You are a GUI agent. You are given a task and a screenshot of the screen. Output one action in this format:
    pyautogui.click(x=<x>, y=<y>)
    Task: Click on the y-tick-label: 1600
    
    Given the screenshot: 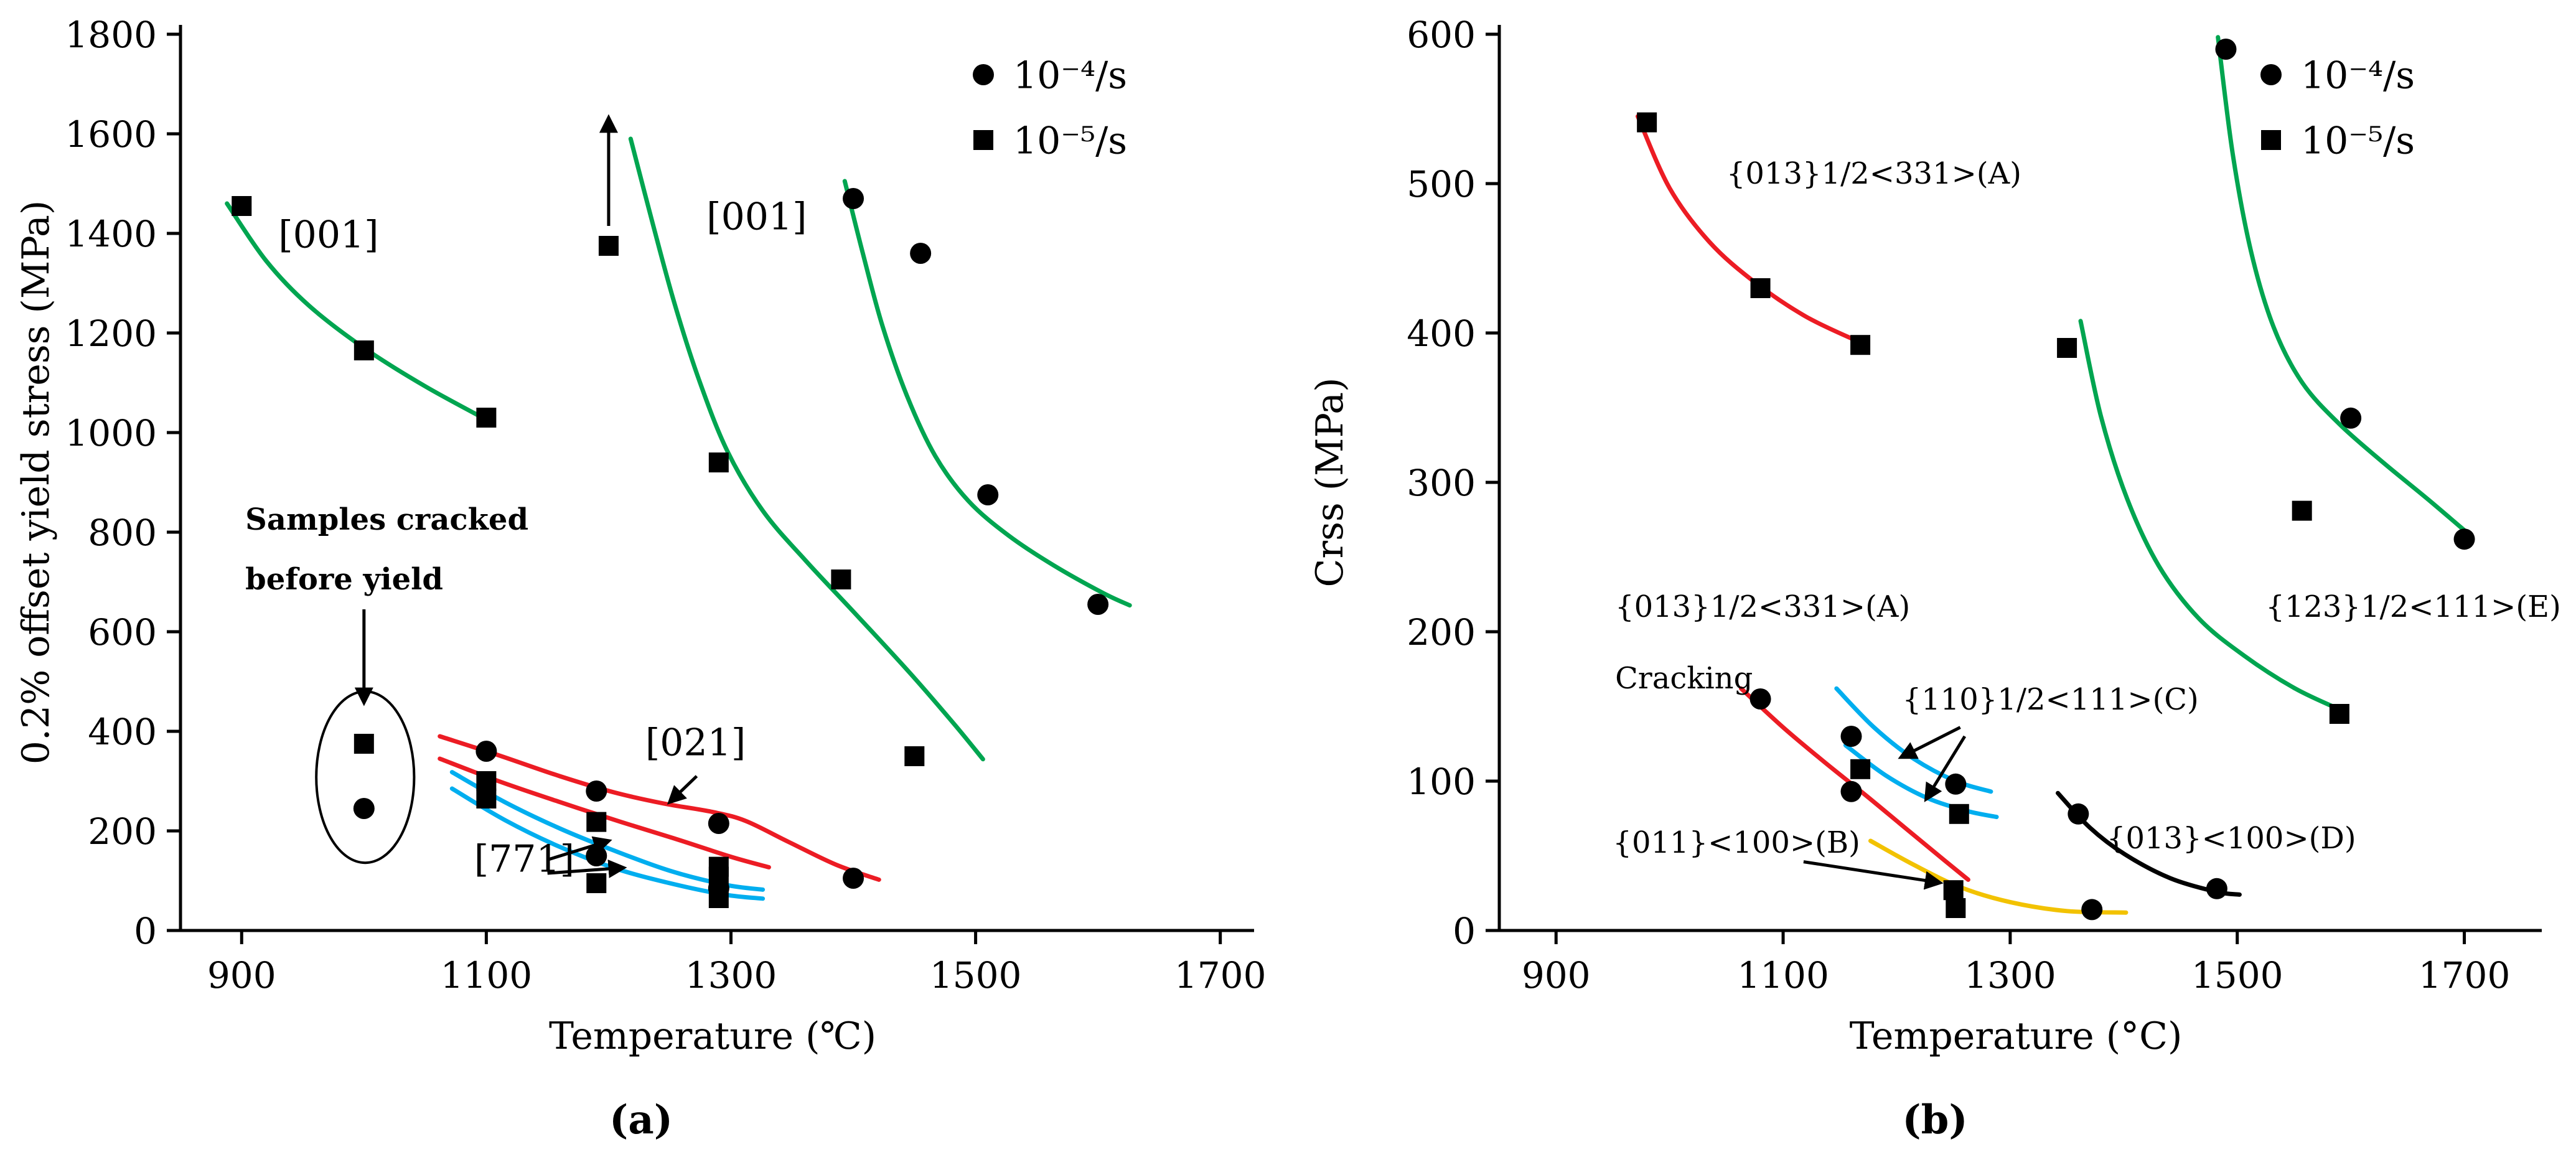 What is the action you would take?
    pyautogui.click(x=111, y=134)
    